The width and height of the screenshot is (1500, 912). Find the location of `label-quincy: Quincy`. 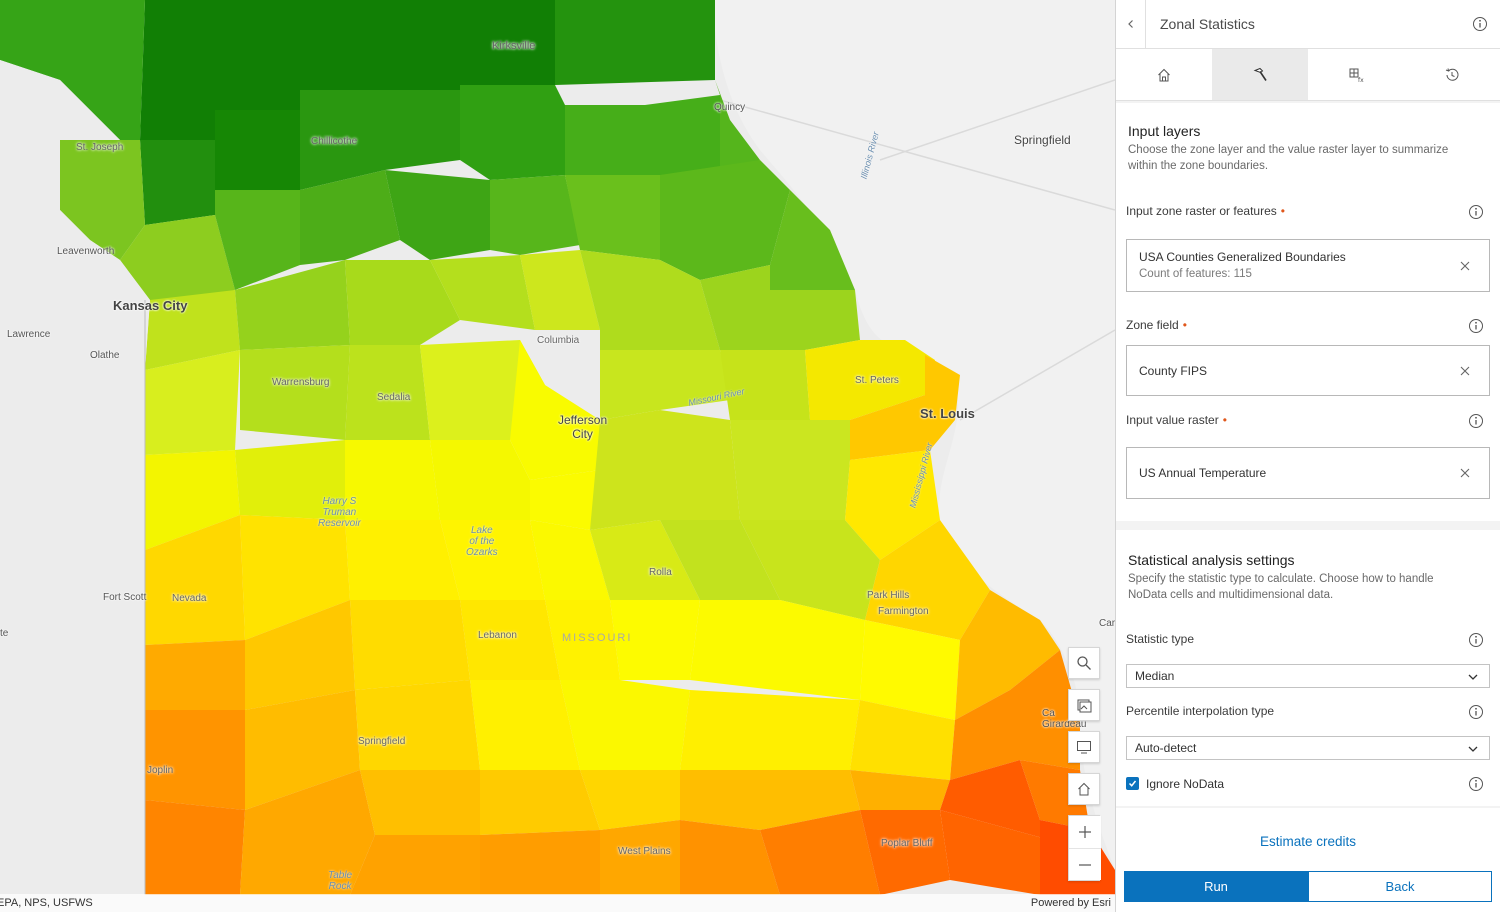

label-quincy: Quincy is located at coordinates (730, 107).